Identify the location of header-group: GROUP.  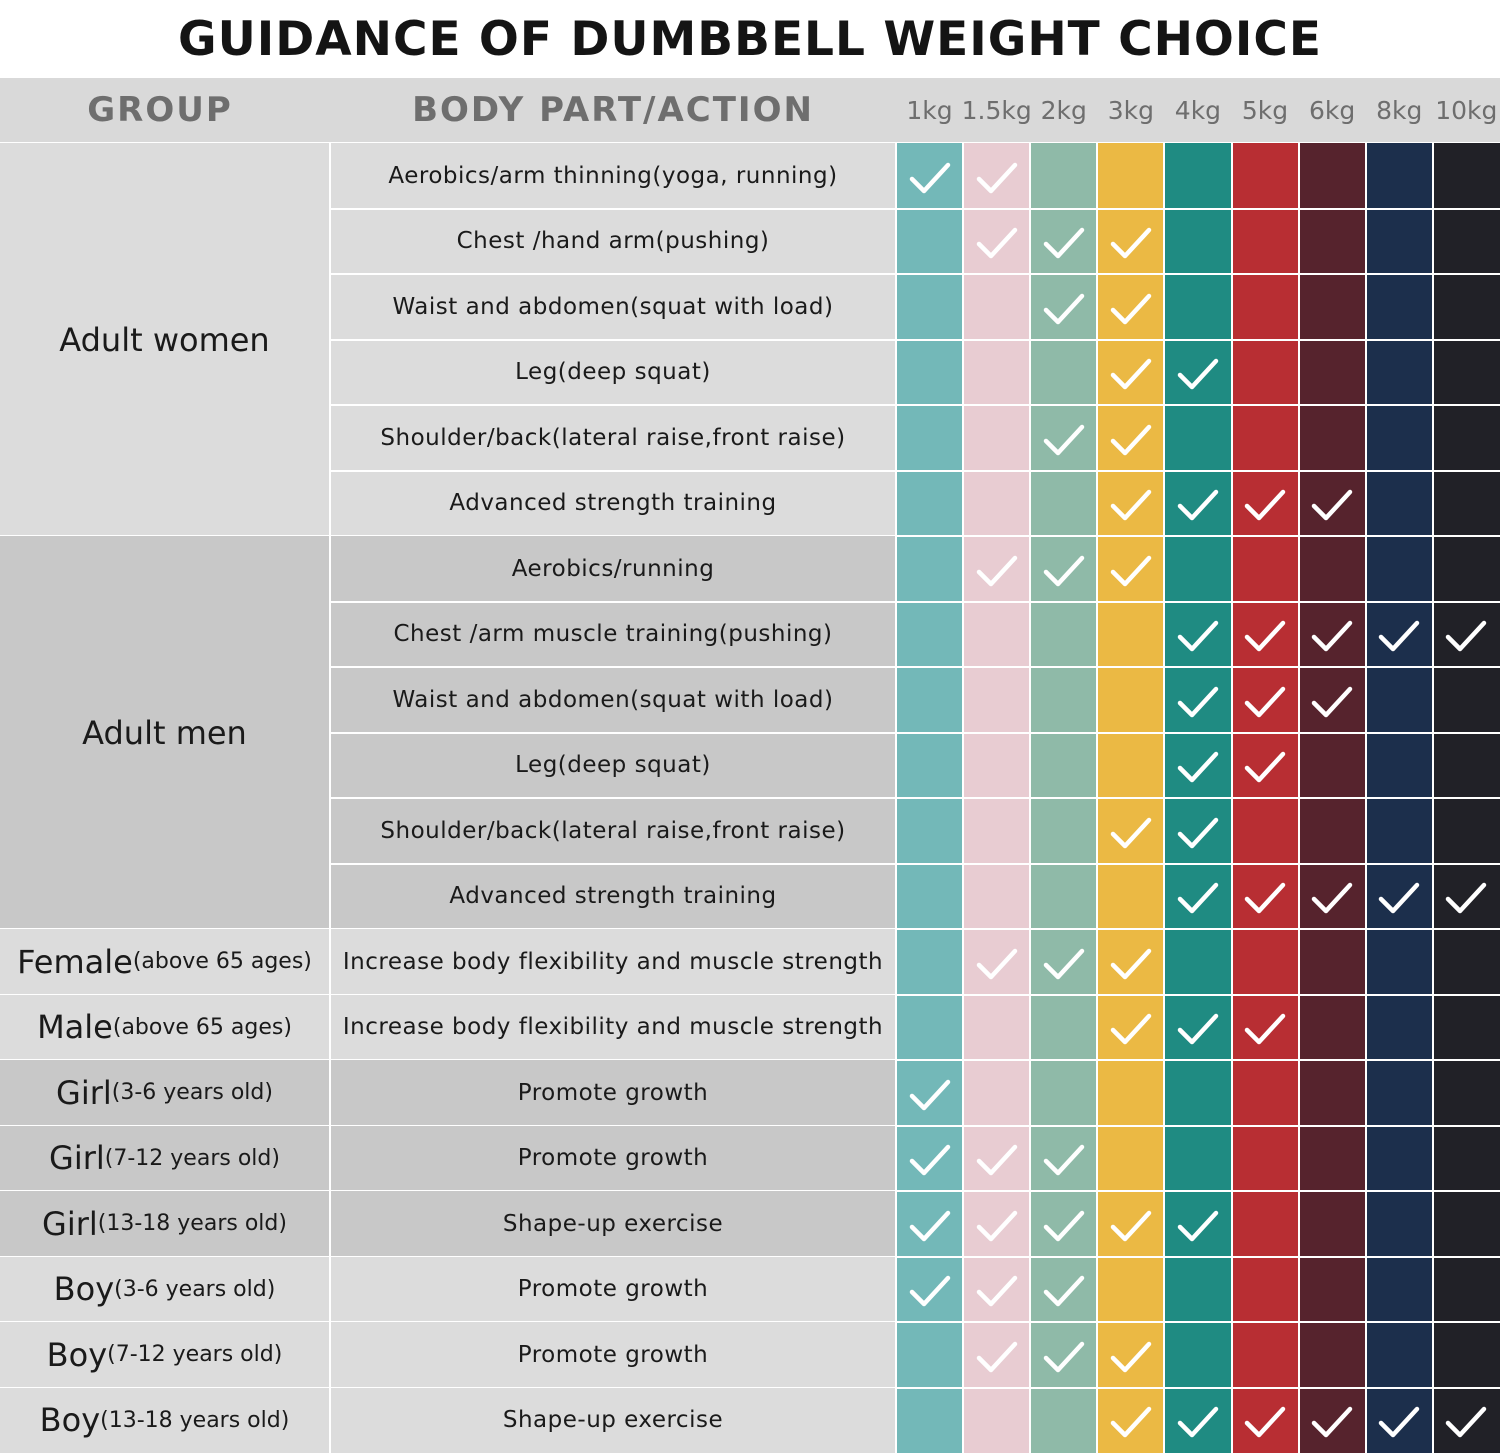
(160, 110).